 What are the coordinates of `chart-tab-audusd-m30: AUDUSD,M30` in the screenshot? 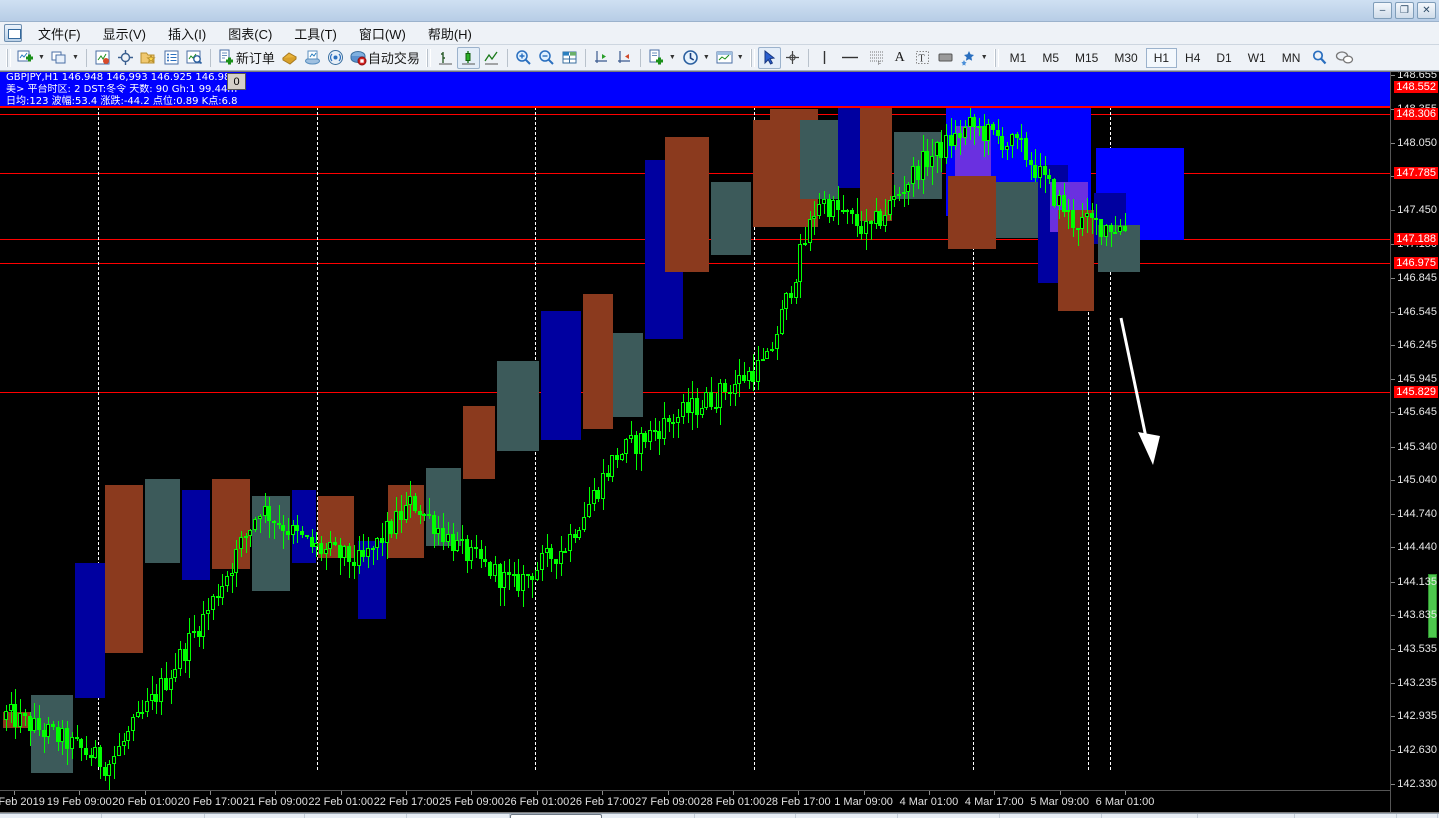 It's located at (458, 816).